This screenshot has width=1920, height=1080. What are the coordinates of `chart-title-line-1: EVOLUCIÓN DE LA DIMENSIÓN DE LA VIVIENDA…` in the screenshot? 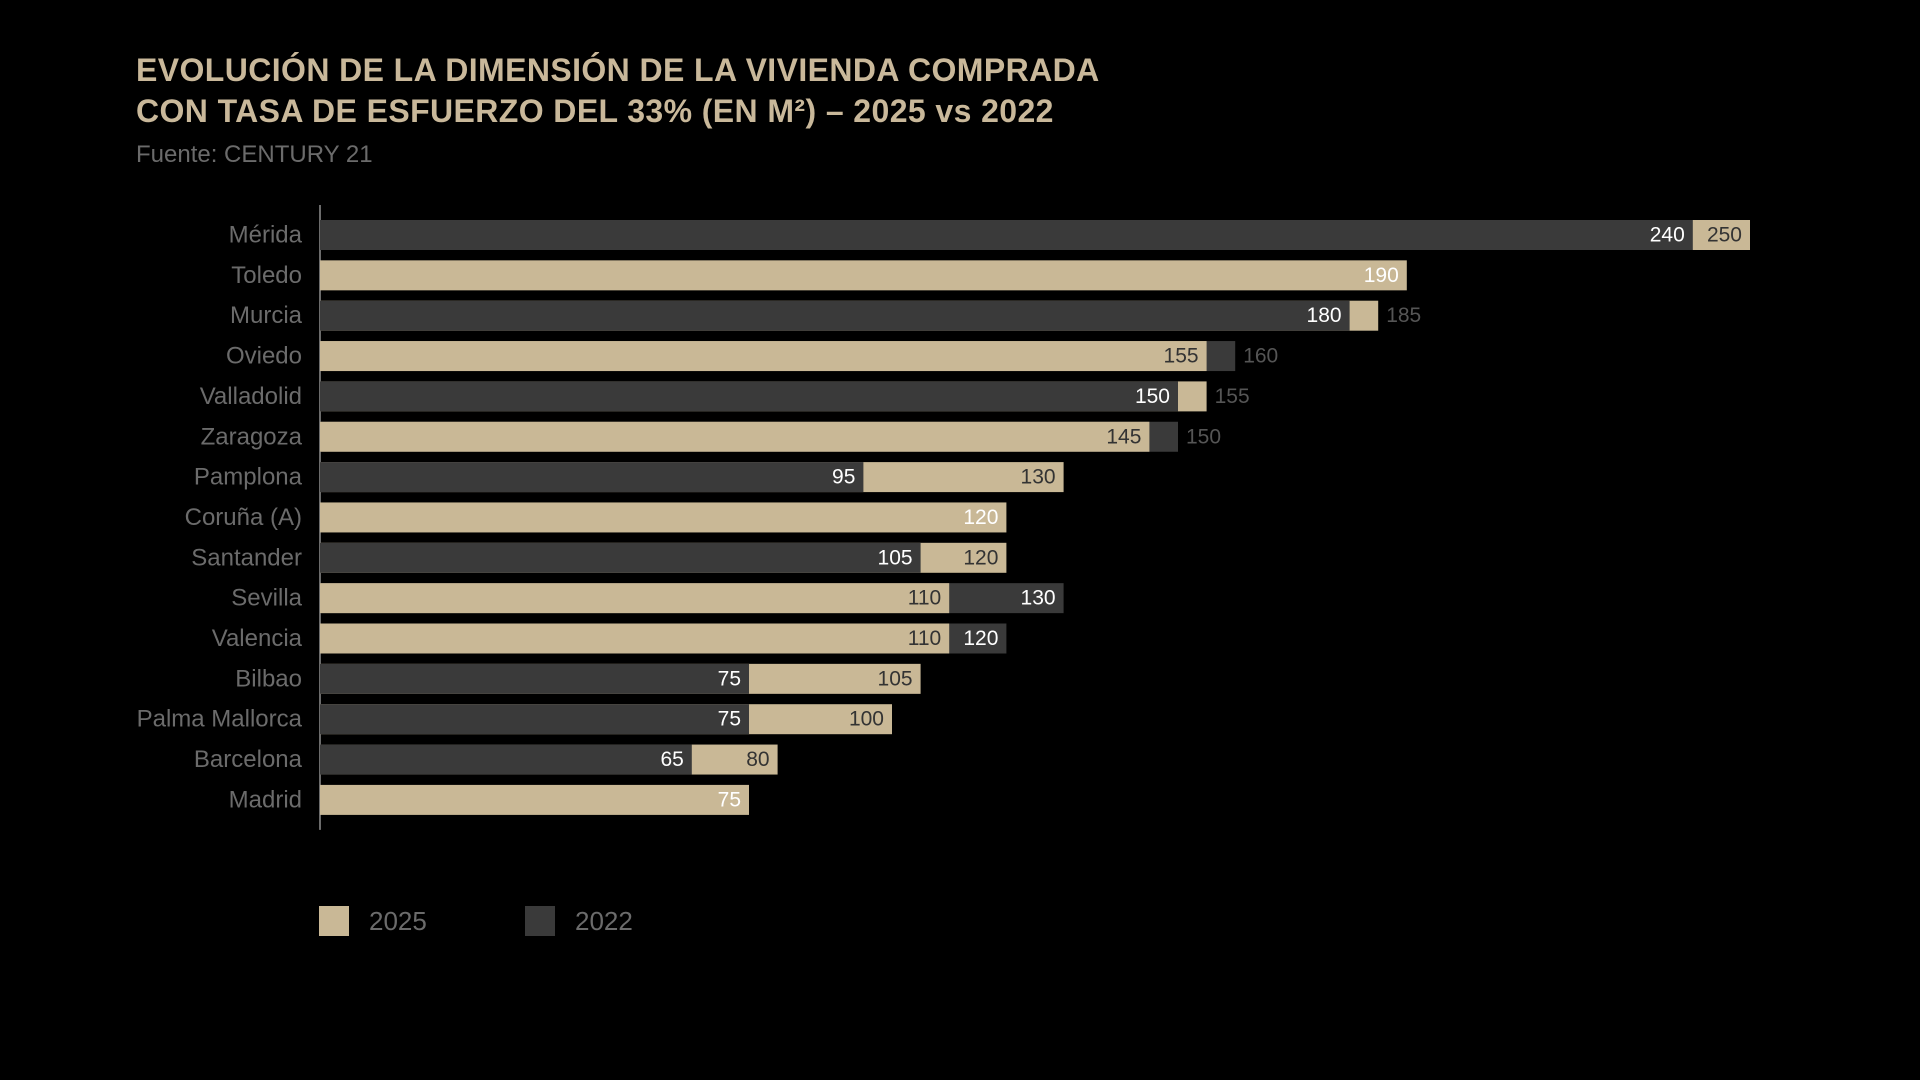 It's located at (618, 70).